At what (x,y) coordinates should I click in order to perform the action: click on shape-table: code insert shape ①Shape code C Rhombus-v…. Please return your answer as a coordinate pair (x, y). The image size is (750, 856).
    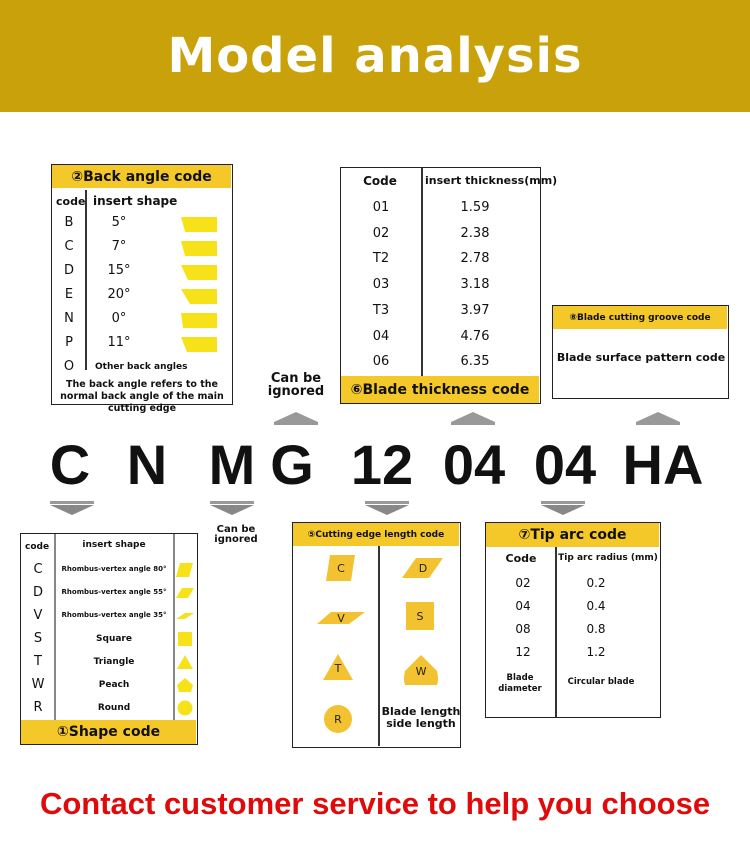
    Looking at the image, I should click on (109, 639).